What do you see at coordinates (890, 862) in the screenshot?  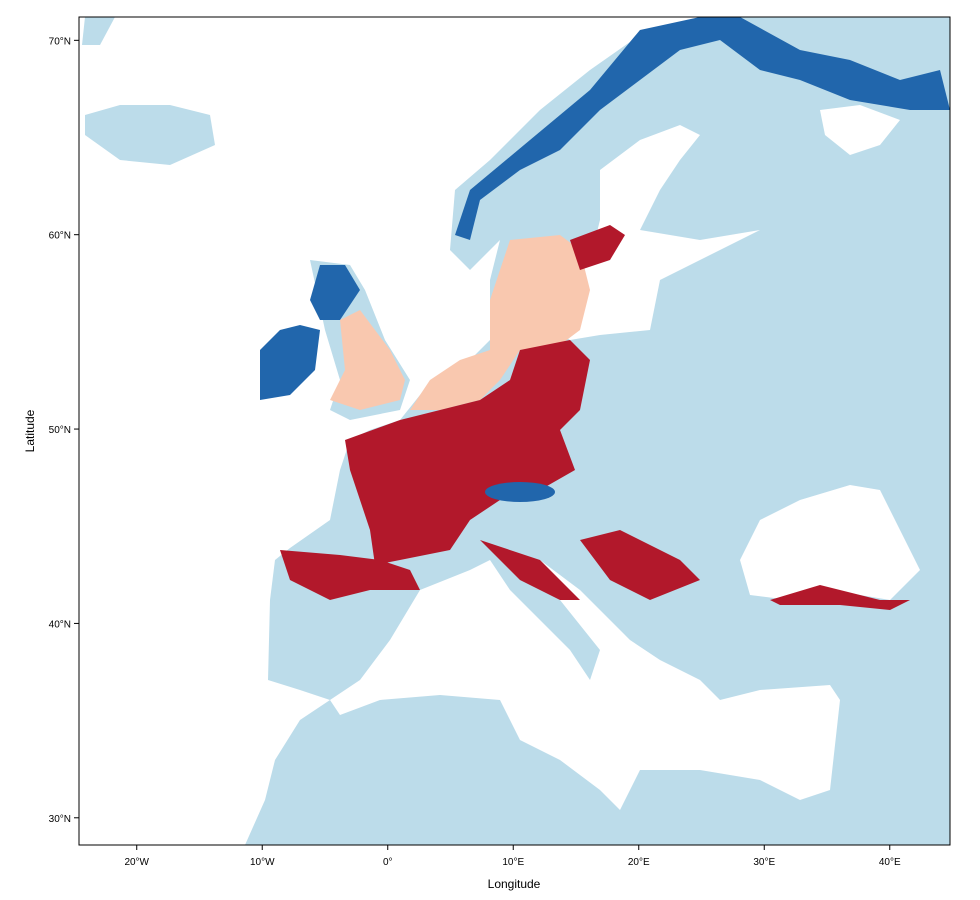 I see `x-tick-label: 40°E` at bounding box center [890, 862].